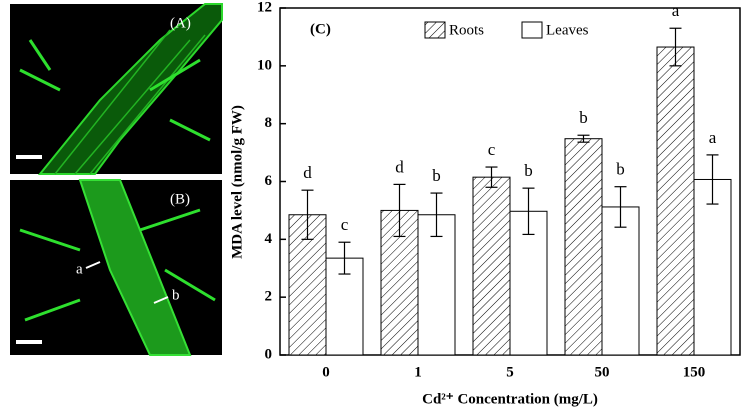 Image resolution: width=750 pixels, height=415 pixels. What do you see at coordinates (510, 372) in the screenshot?
I see `x-tick-label: 5` at bounding box center [510, 372].